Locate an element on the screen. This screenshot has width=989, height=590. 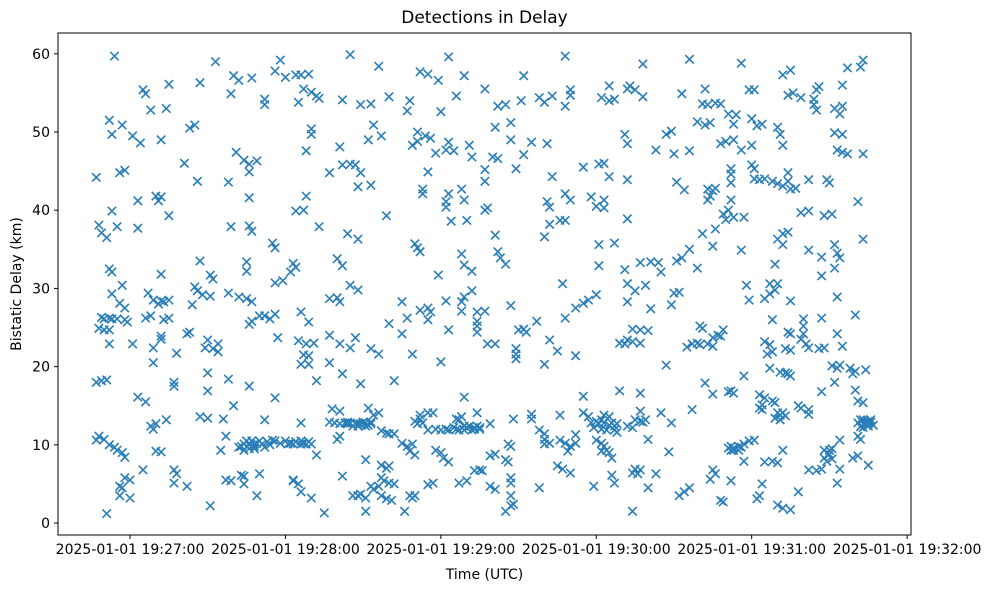
y-tick-label: 60 is located at coordinates (41, 55).